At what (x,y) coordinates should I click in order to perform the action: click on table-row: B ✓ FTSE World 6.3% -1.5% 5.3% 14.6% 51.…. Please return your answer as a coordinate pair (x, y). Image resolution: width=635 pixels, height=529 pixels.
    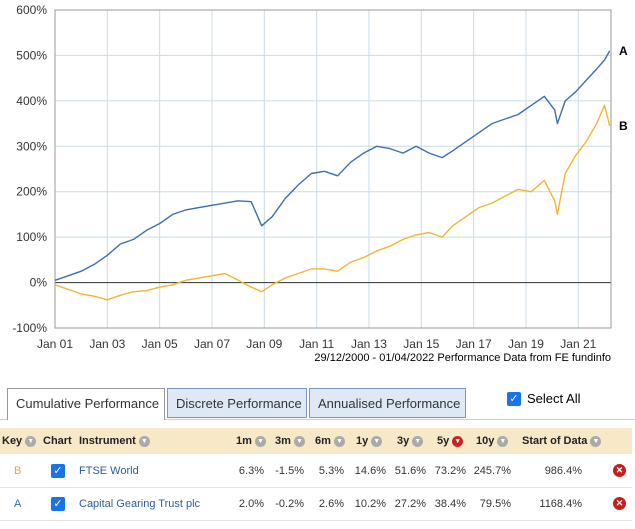
    Looking at the image, I should click on (316, 471).